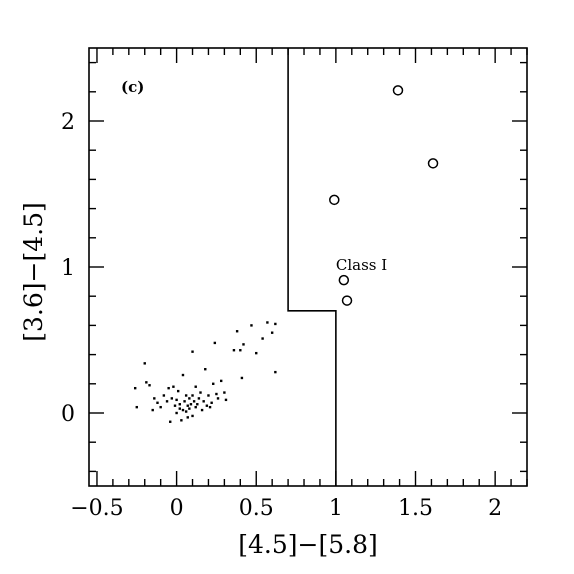 This screenshot has height=574, width=574. What do you see at coordinates (96, 508) in the screenshot?
I see `x-tick-label: −0.5` at bounding box center [96, 508].